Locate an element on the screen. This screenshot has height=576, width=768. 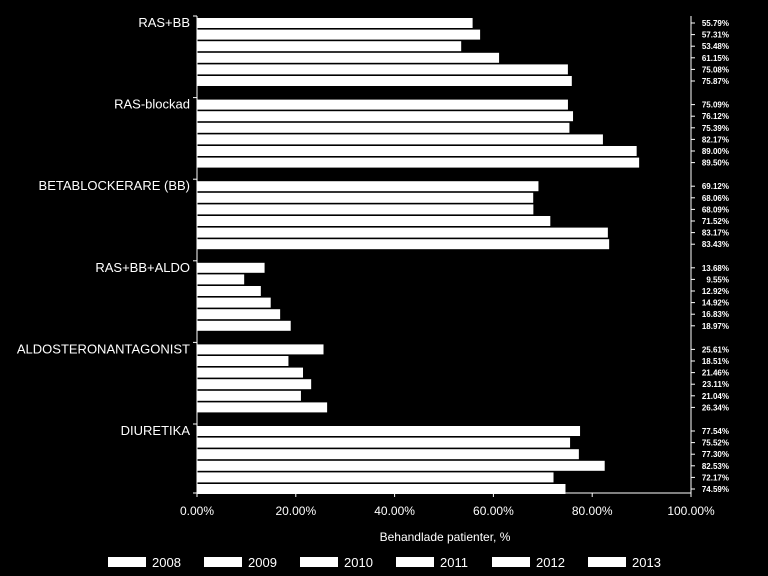
data-label: 57.31% is located at coordinates (715, 35).